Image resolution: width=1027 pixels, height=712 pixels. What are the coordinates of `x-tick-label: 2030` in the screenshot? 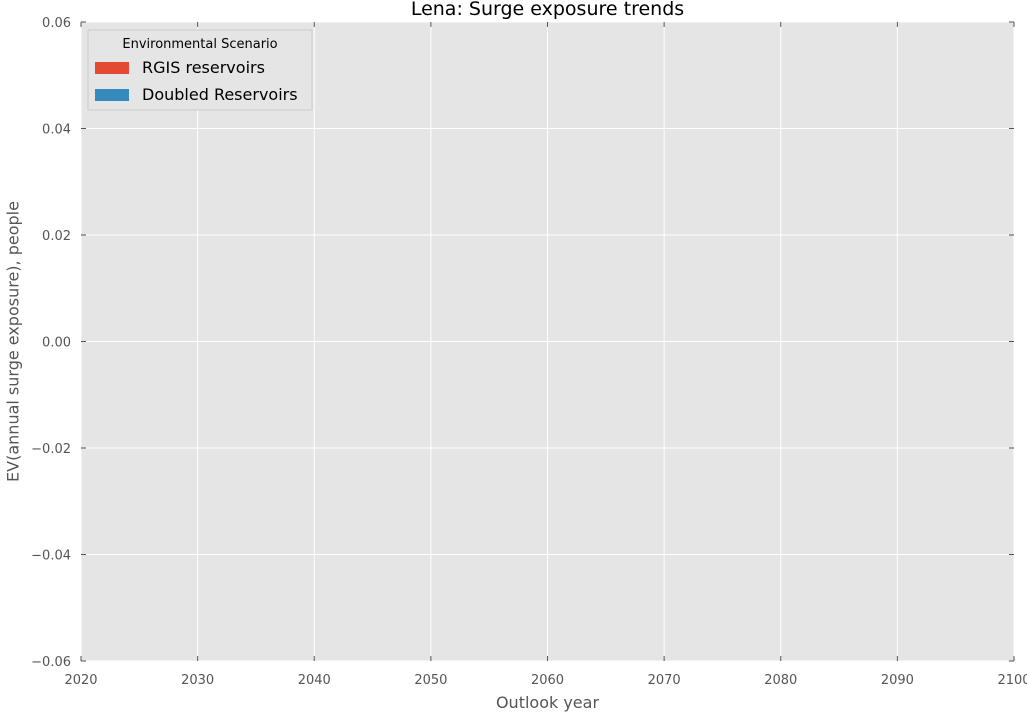 It's located at (197, 680).